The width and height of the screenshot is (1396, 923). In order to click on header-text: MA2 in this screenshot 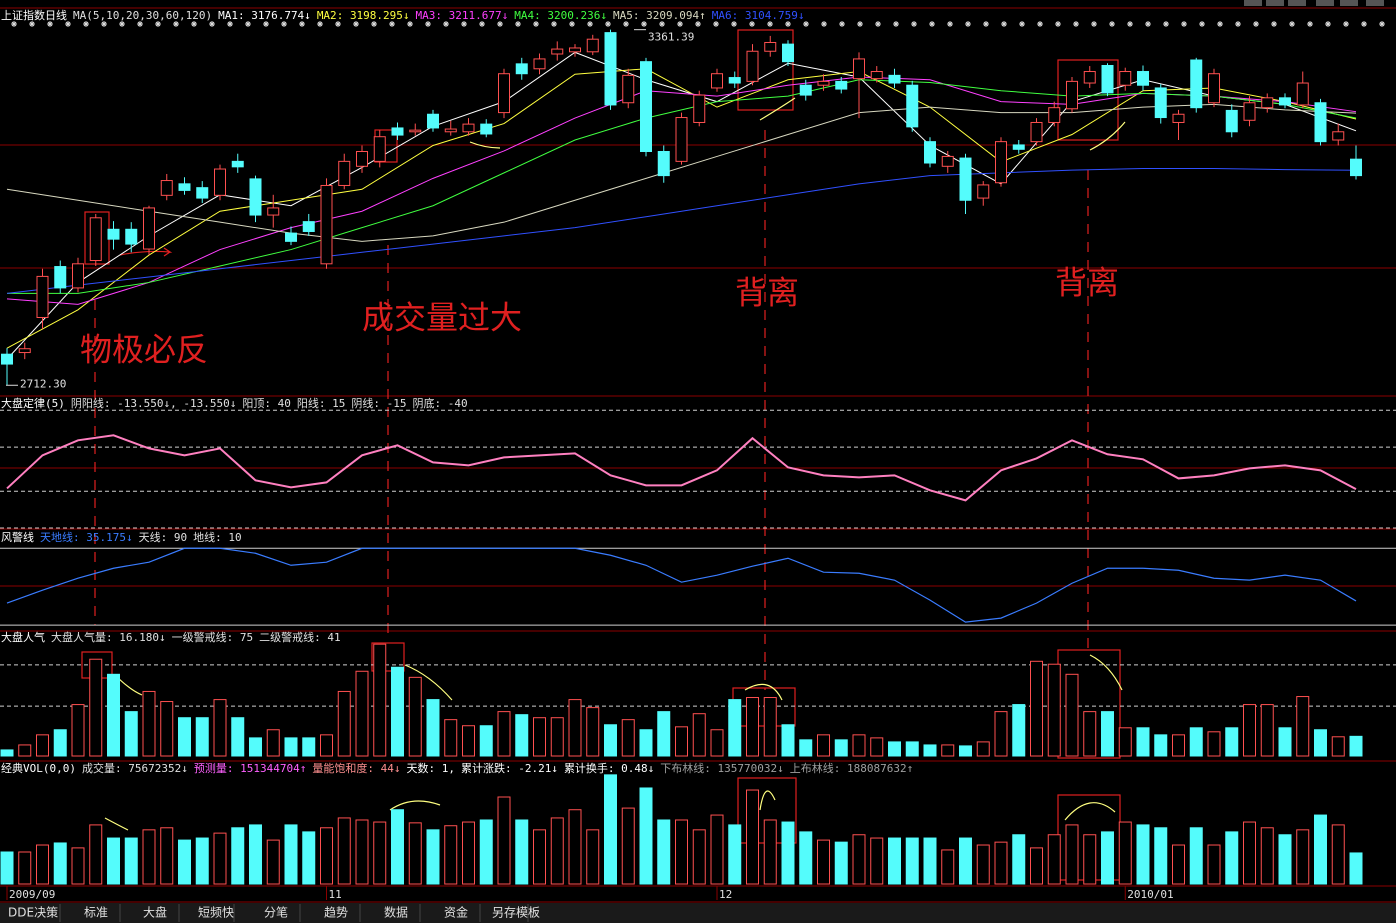, I will do `click(327, 15)`.